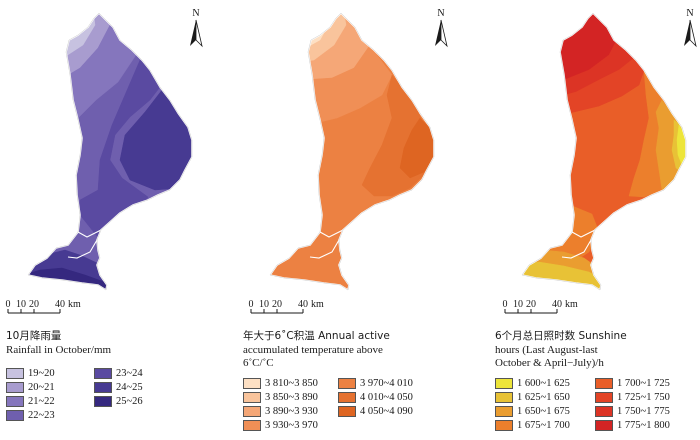 This screenshot has height=440, width=700. I want to click on sunshine-north-arrow-icon: N, so click(690, 28).